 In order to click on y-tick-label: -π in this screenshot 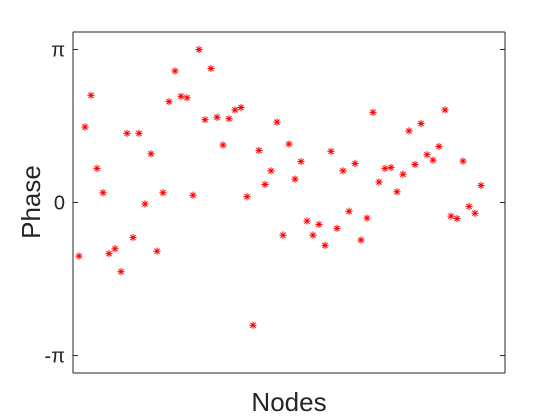, I will do `click(55, 357)`.